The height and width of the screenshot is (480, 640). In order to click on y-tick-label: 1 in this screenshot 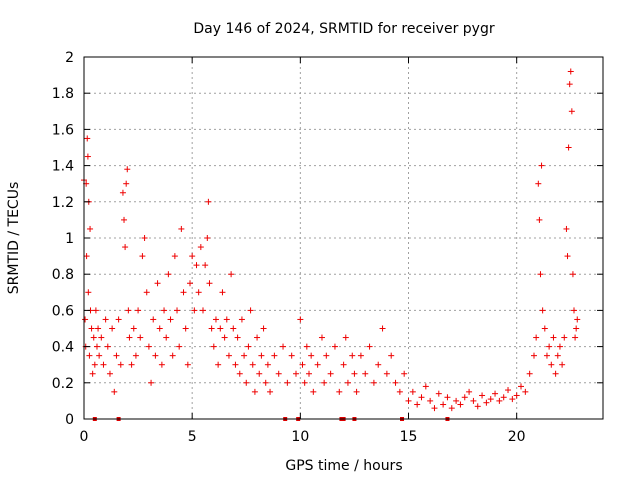, I will do `click(69, 239)`.